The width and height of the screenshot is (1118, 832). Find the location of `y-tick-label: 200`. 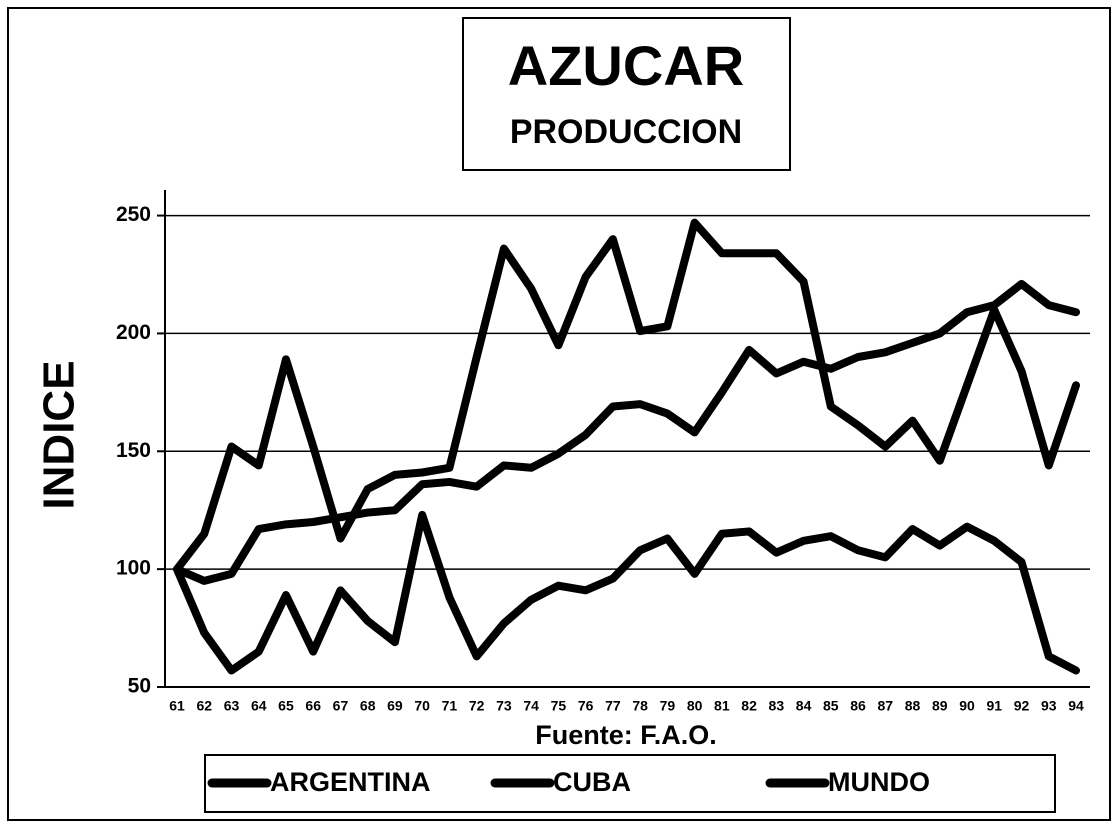

y-tick-label: 200 is located at coordinates (133, 332).